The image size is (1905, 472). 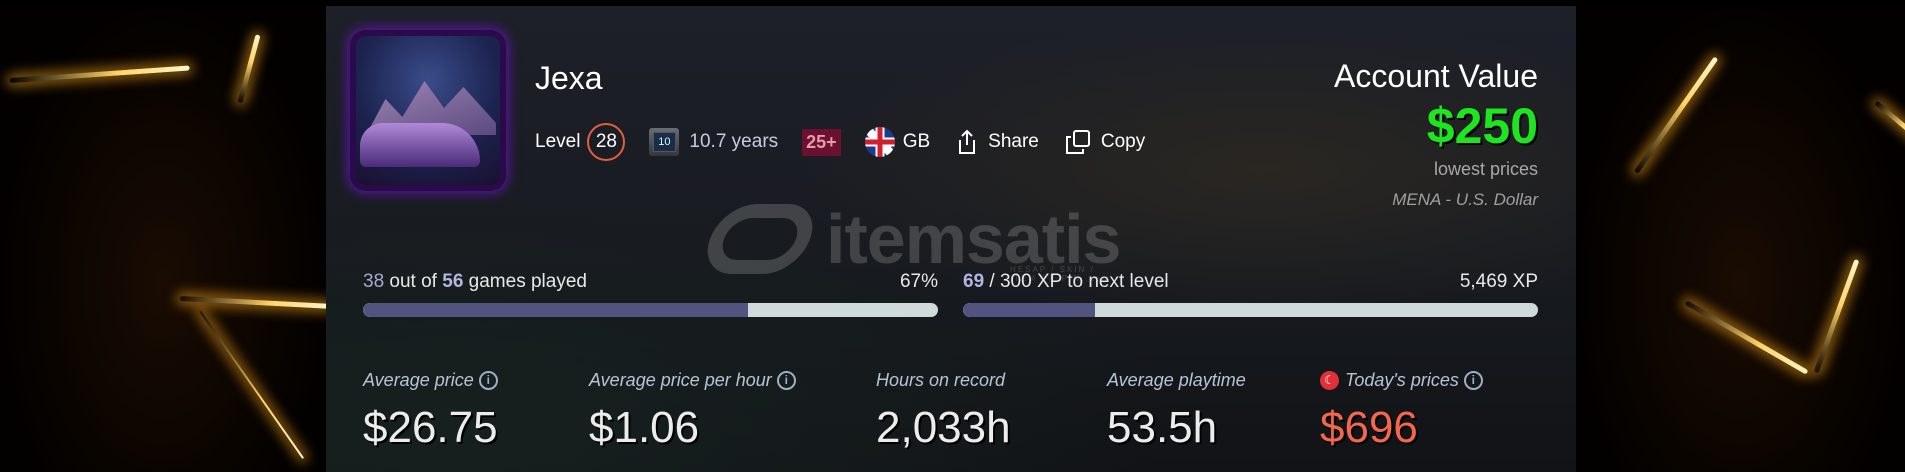 I want to click on stat-average-price-per-hour: Average price per hour i $1.06, so click(x=692, y=411).